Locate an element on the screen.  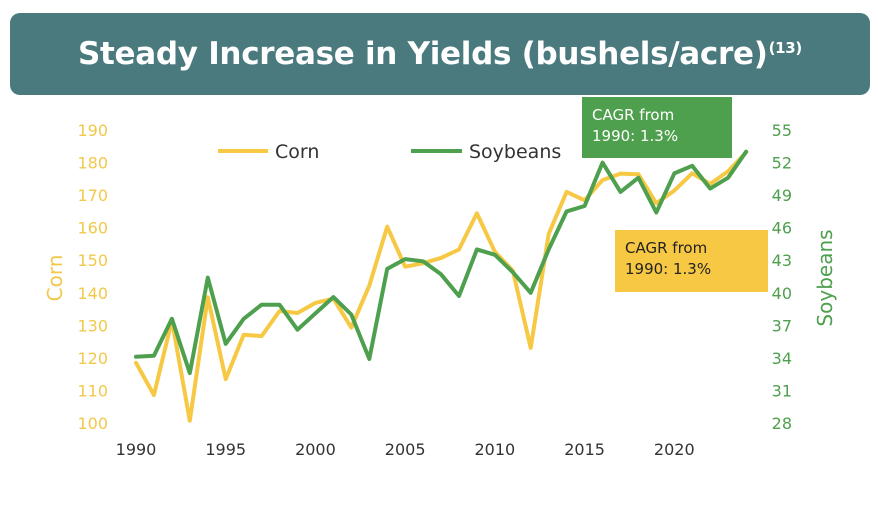
y-left-tick-170: 170 is located at coordinates (92, 195).